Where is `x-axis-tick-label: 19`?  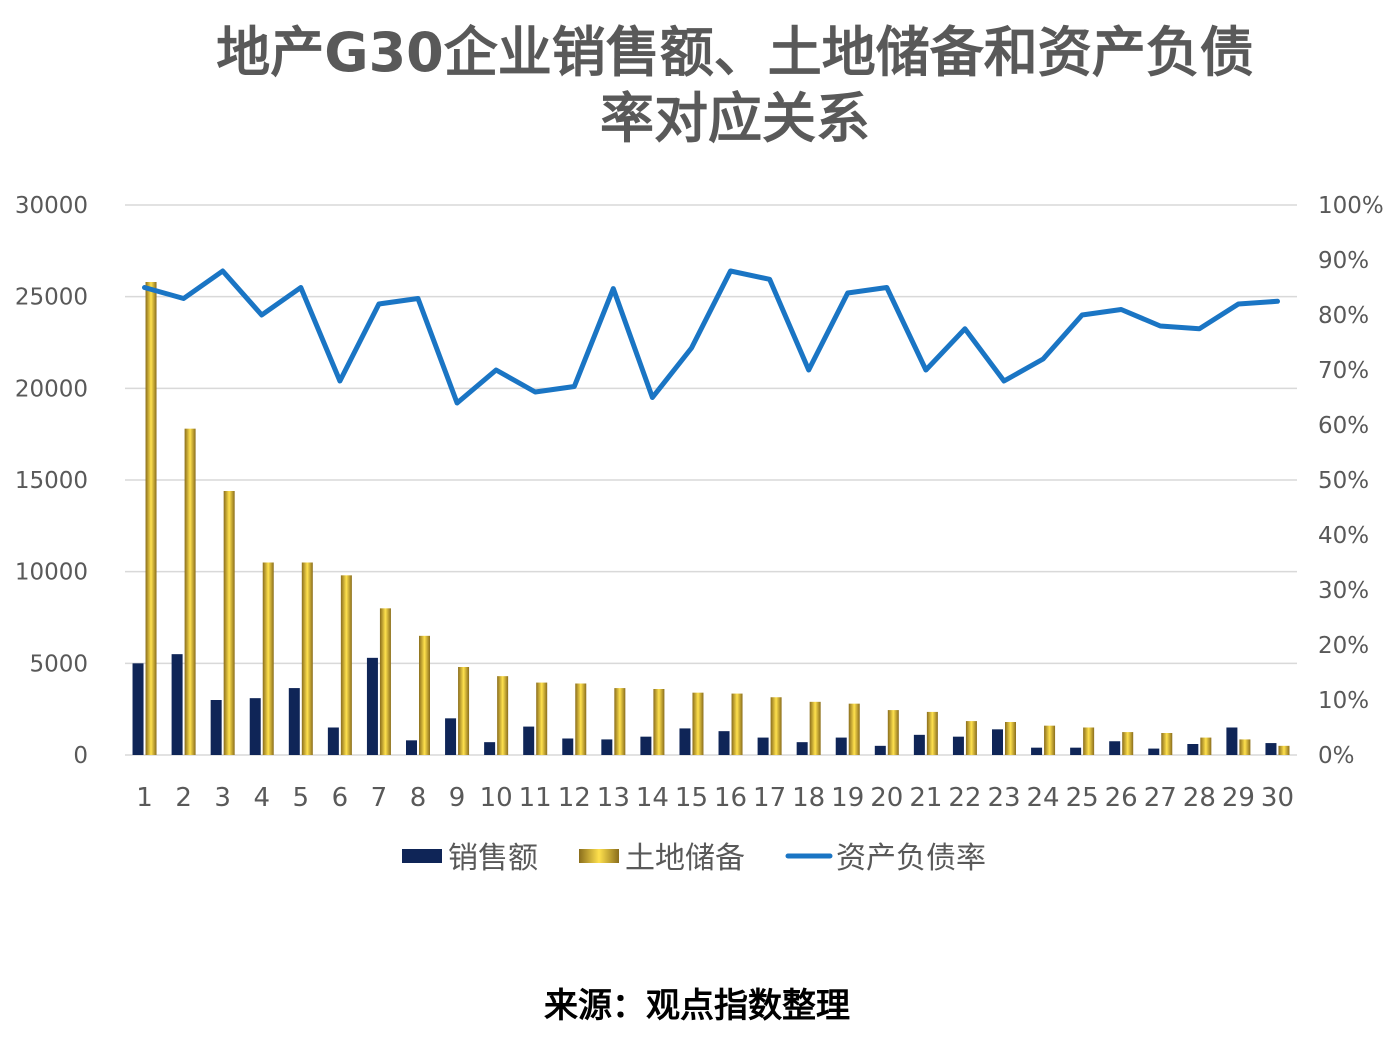 x-axis-tick-label: 19 is located at coordinates (847, 798).